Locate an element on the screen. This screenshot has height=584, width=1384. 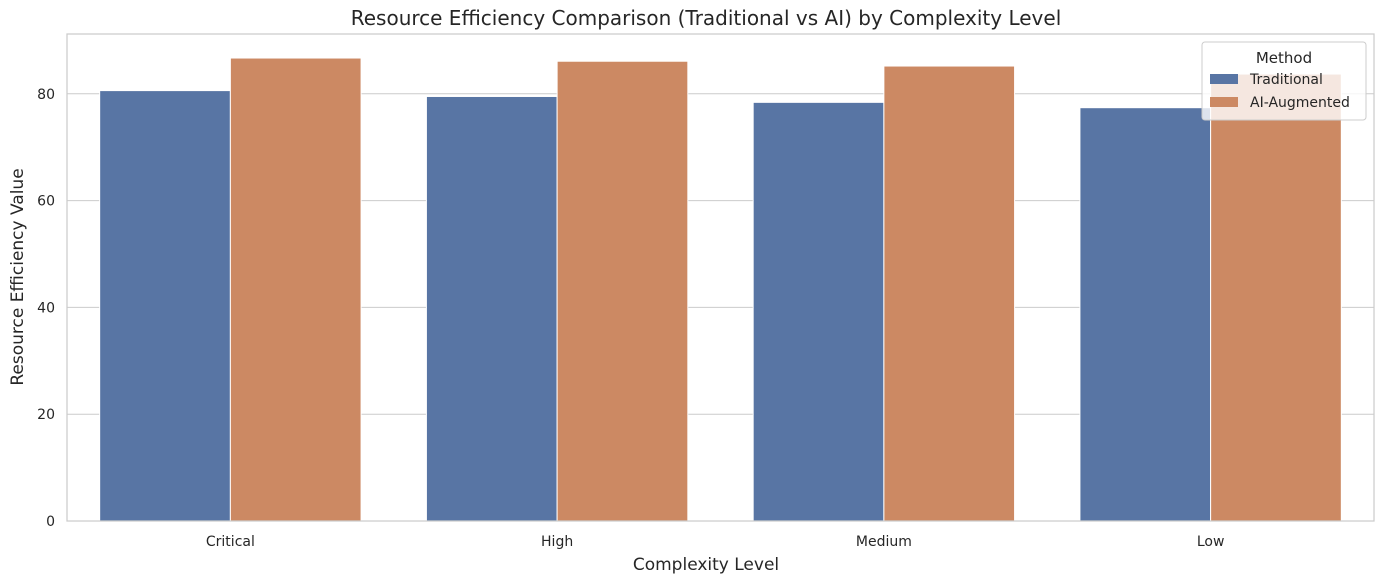
legend-label-ai-augmented: AI-Augmented is located at coordinates (1300, 103).